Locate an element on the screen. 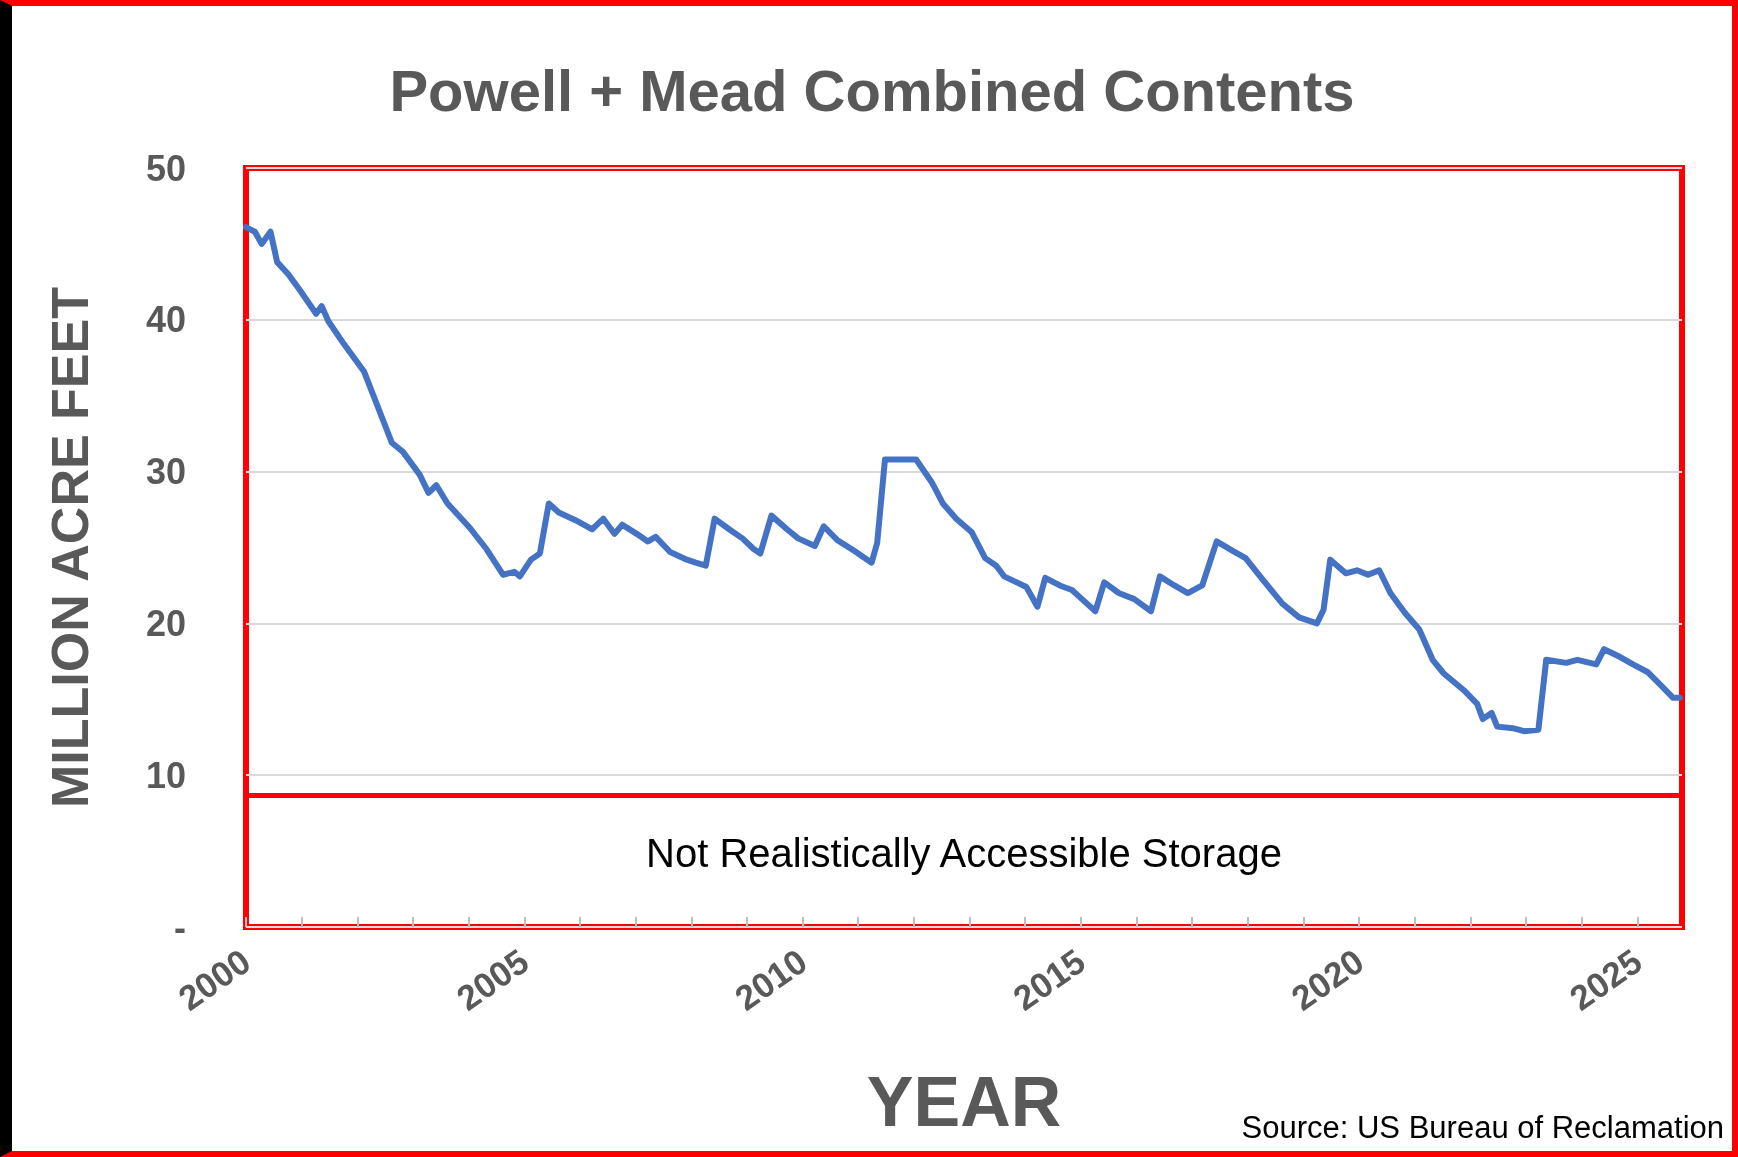 This screenshot has height=1157, width=1738. y-tick-label: 40 is located at coordinates (165, 320).